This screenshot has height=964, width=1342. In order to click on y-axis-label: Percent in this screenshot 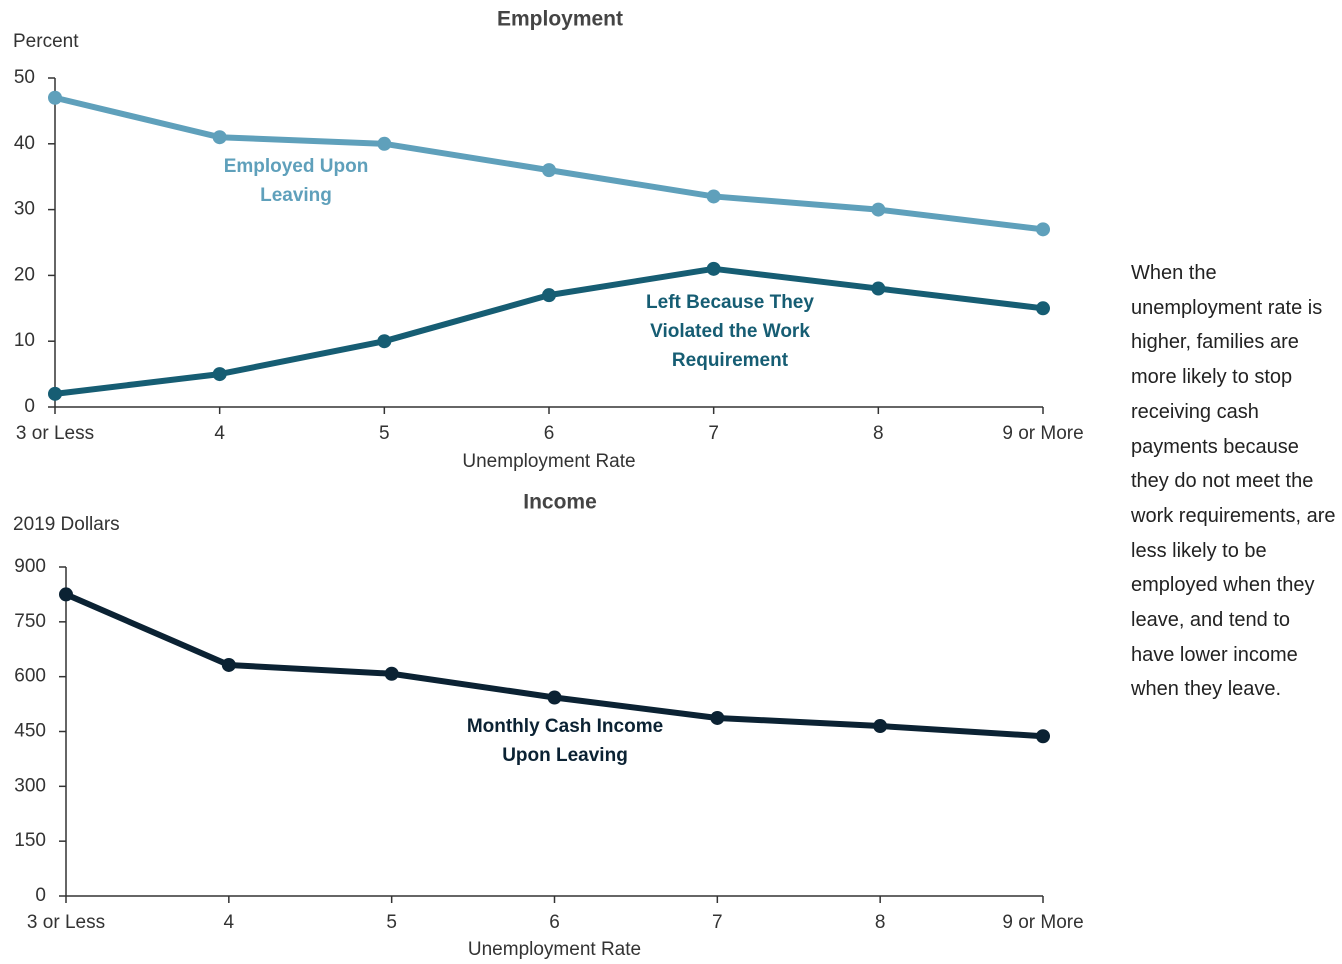, I will do `click(46, 41)`.